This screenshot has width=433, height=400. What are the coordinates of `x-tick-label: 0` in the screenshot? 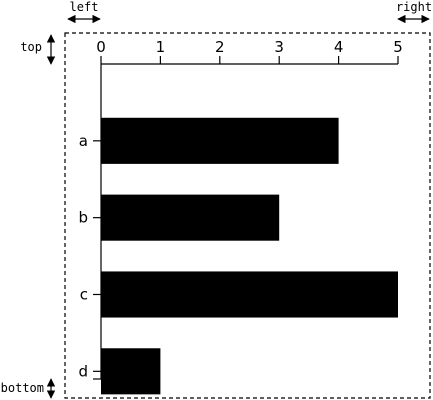 It's located at (101, 47).